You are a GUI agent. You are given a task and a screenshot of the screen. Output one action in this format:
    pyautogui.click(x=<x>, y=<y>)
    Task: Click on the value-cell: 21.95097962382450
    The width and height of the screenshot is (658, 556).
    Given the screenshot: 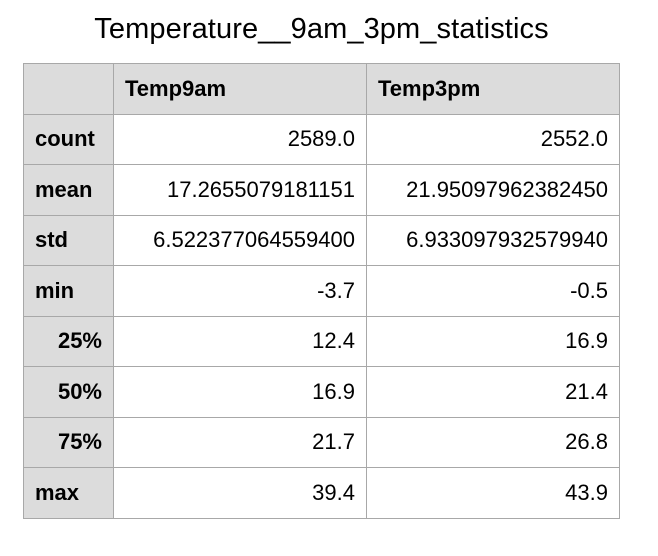 What is the action you would take?
    pyautogui.click(x=493, y=190)
    